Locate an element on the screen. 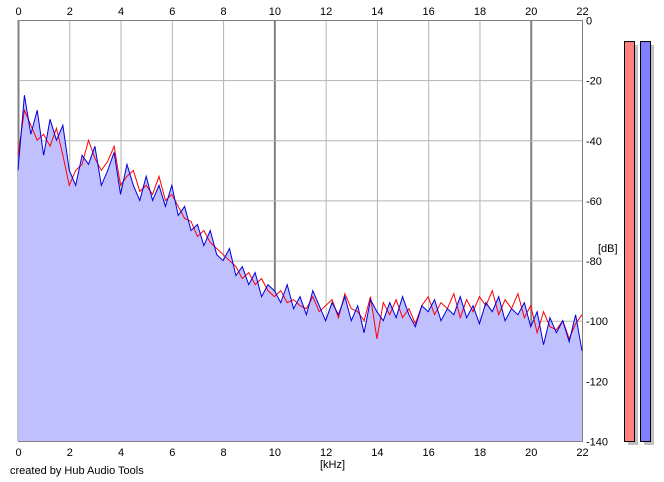 Image resolution: width=664 pixels, height=482 pixels. x-tick-label-top: 8 is located at coordinates (224, 12).